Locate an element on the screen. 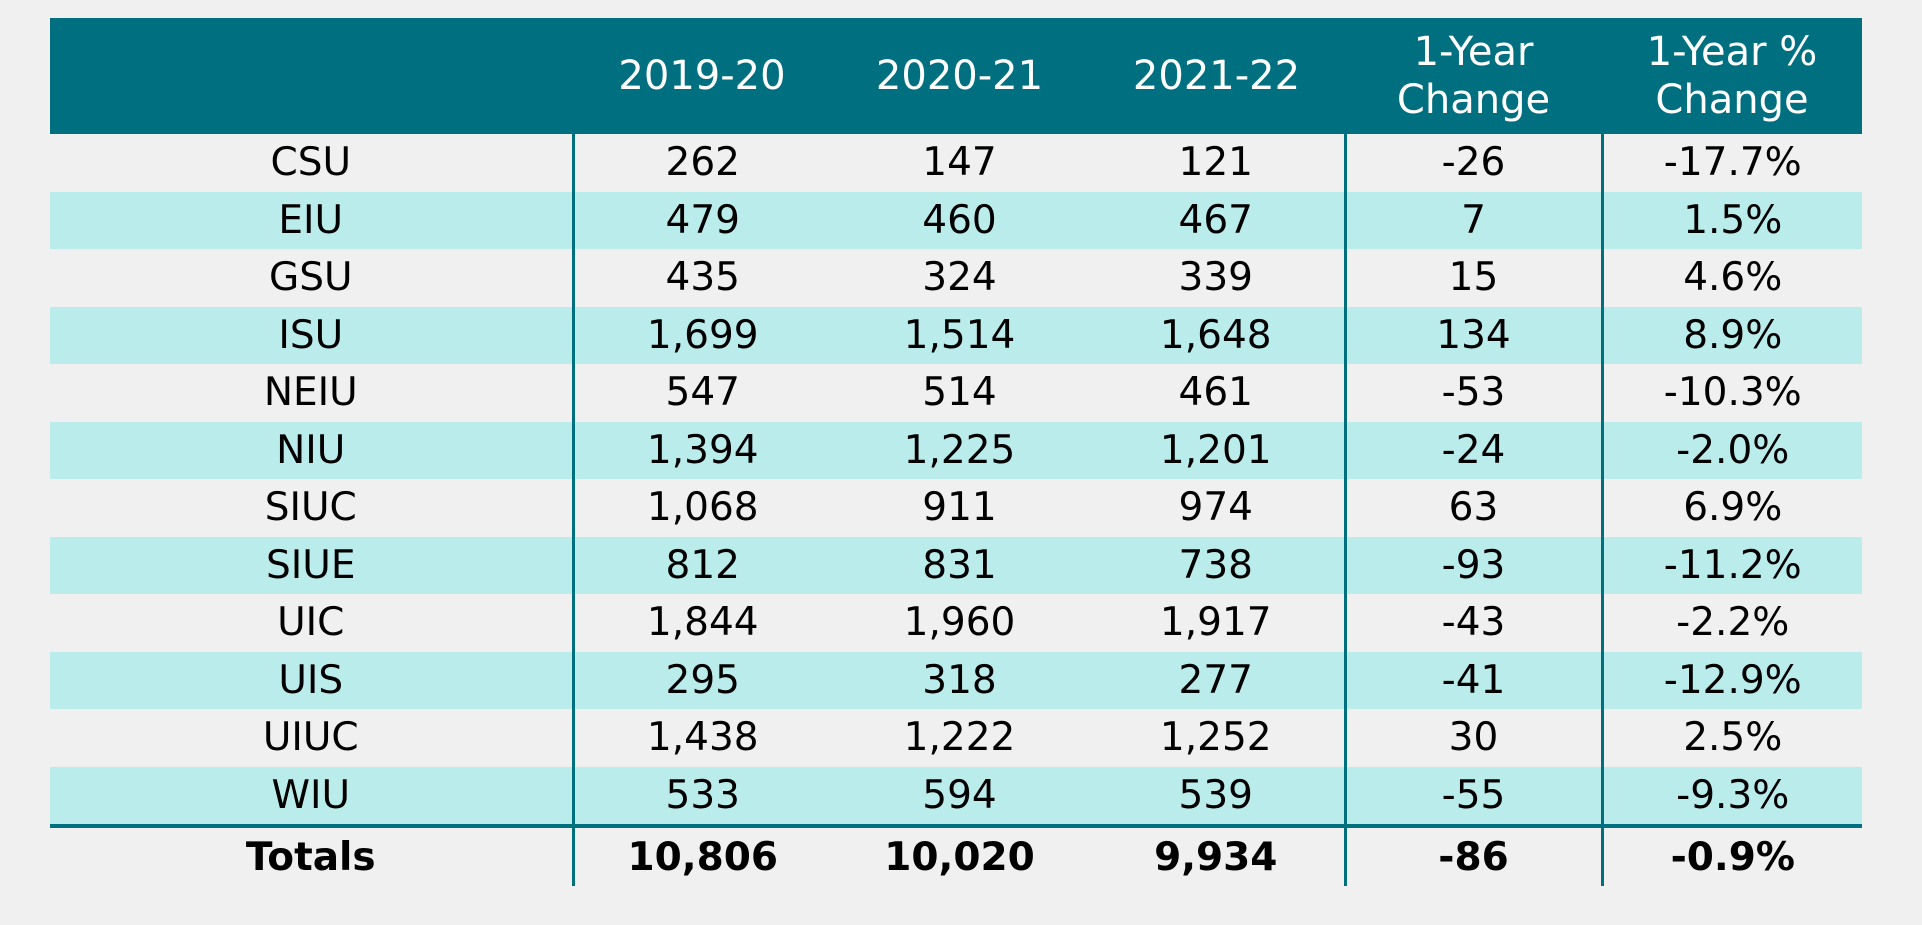 The image size is (1922, 925). cell-2019-20: 812 is located at coordinates (702, 565).